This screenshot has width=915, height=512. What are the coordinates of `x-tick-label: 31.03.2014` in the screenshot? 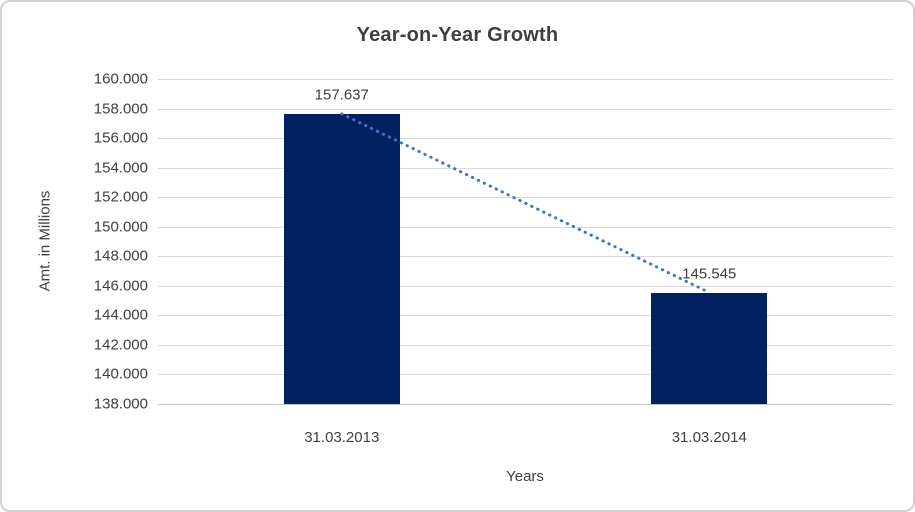 It's located at (709, 437).